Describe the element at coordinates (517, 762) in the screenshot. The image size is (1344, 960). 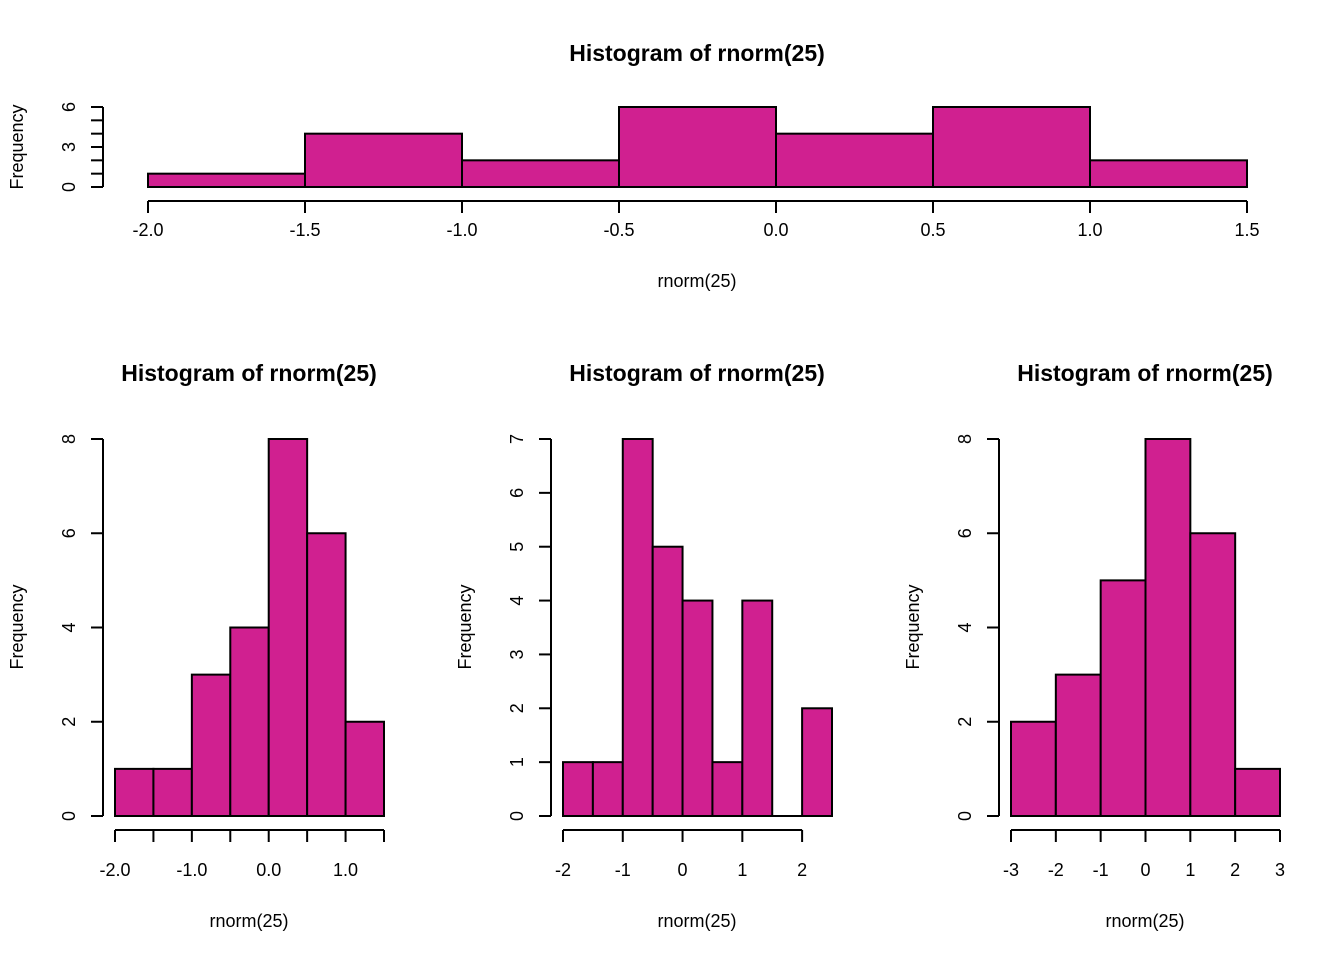
I see `y-tick-label: 1` at that location.